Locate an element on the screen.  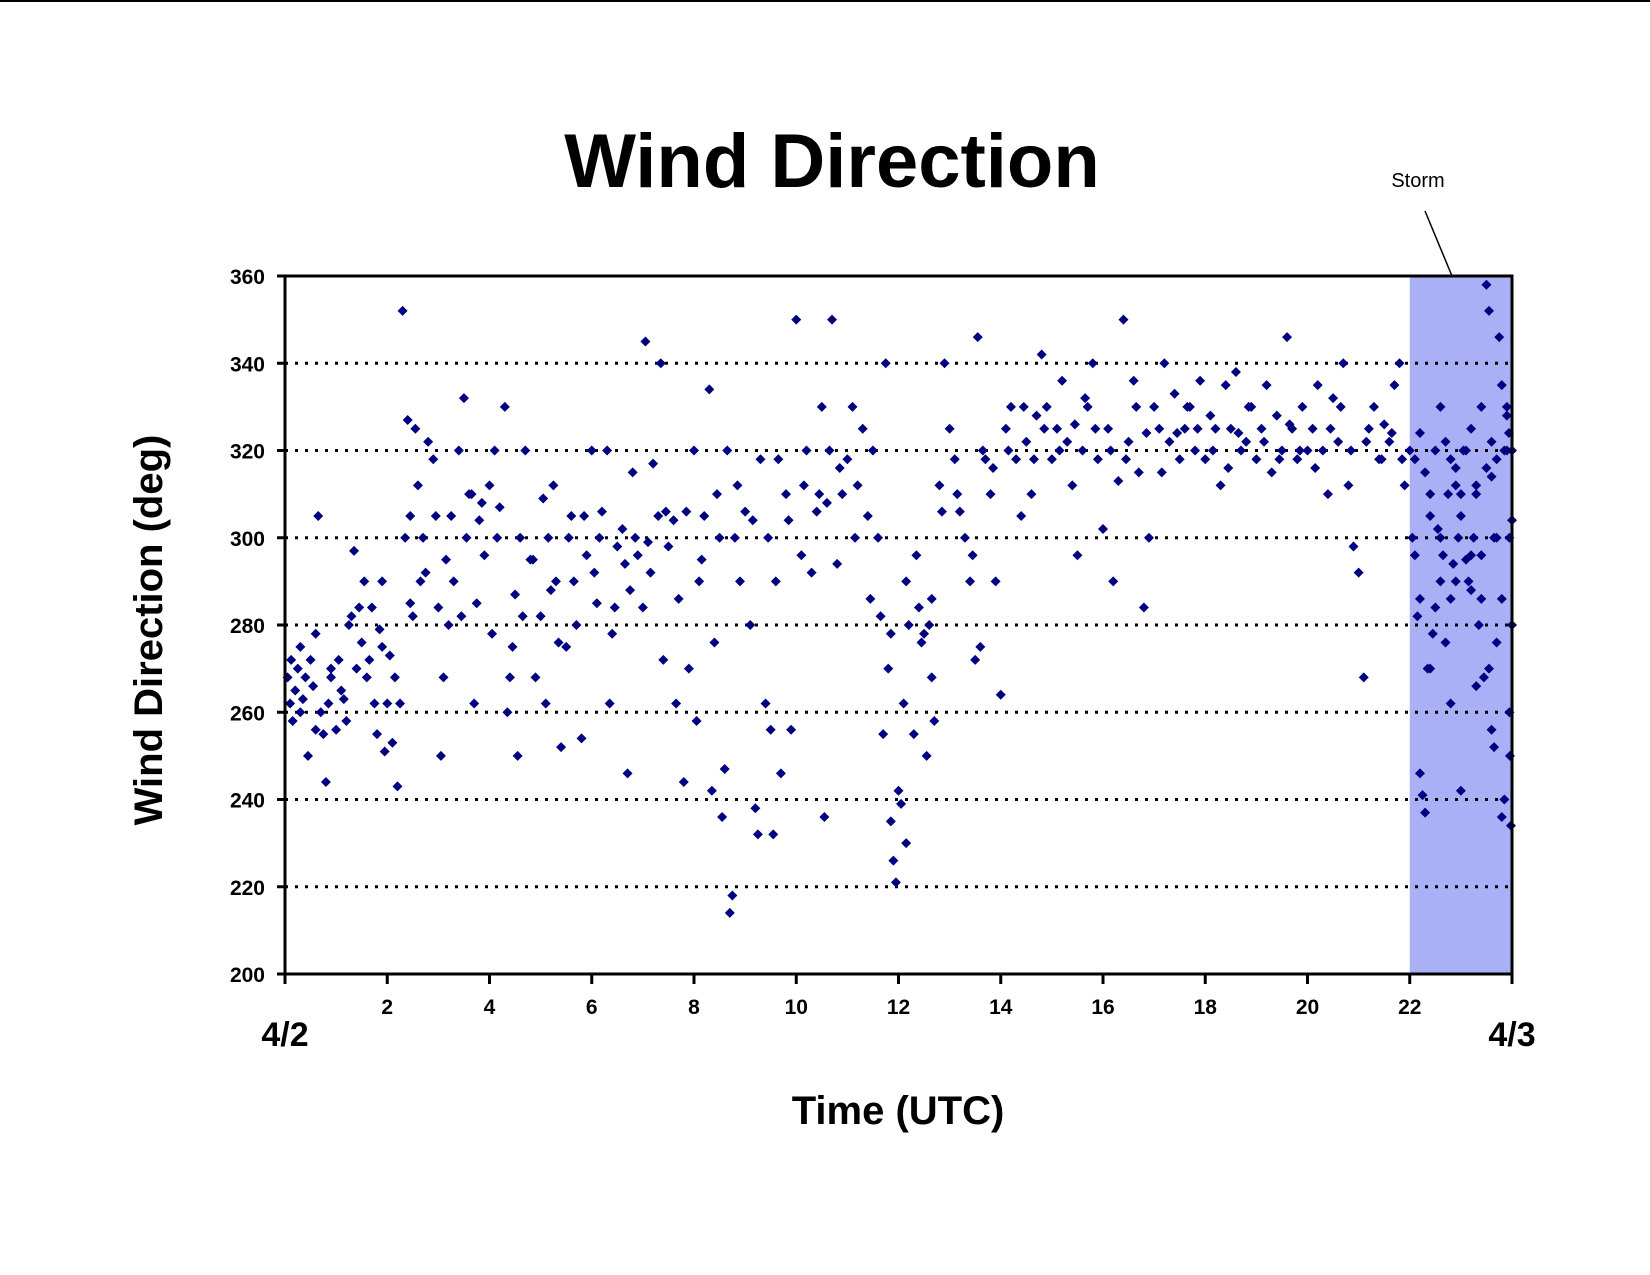
y-axis-title: Wind Direction (deg) is located at coordinates (149, 630).